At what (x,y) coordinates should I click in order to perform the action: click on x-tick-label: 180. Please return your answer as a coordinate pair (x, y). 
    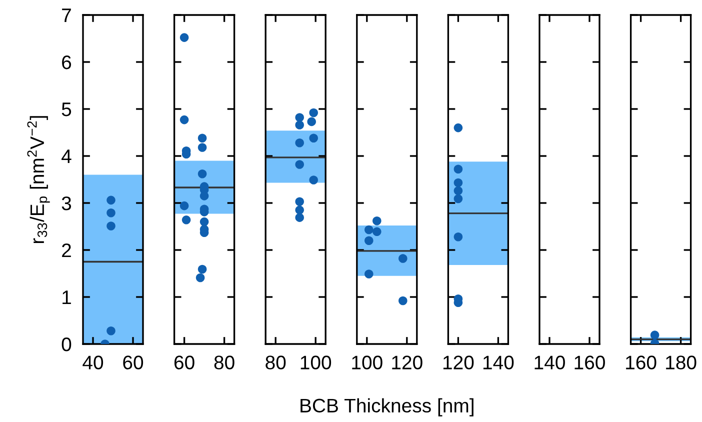
    Looking at the image, I should click on (681, 363).